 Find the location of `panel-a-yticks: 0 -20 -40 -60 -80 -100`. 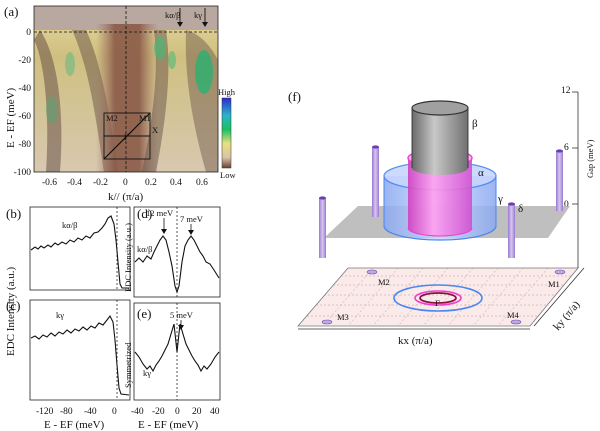

panel-a-yticks: 0 -20 -40 -60 -80 -100 is located at coordinates (23, 103).